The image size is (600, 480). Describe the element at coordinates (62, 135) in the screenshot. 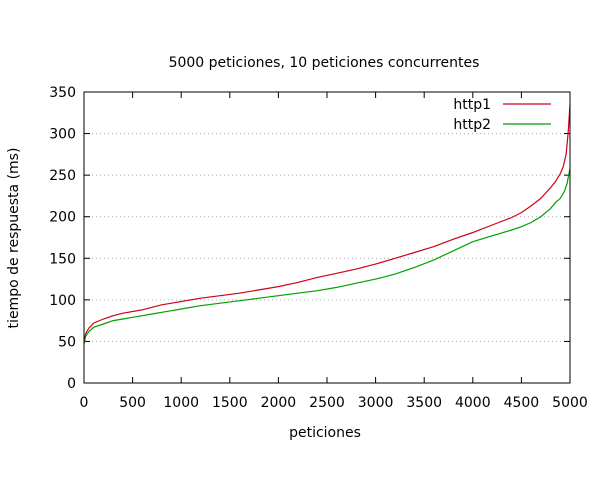

I see `y-tick-label: 300` at that location.